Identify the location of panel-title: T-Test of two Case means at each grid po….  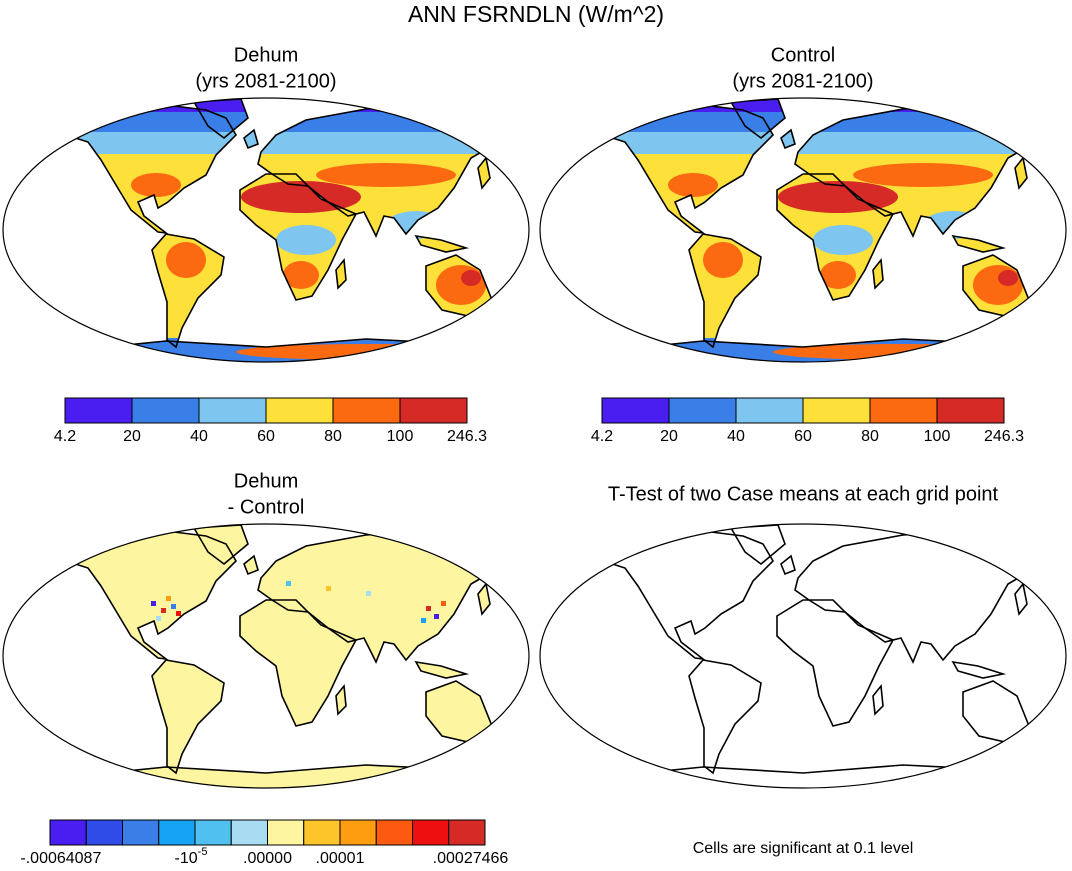
(803, 494).